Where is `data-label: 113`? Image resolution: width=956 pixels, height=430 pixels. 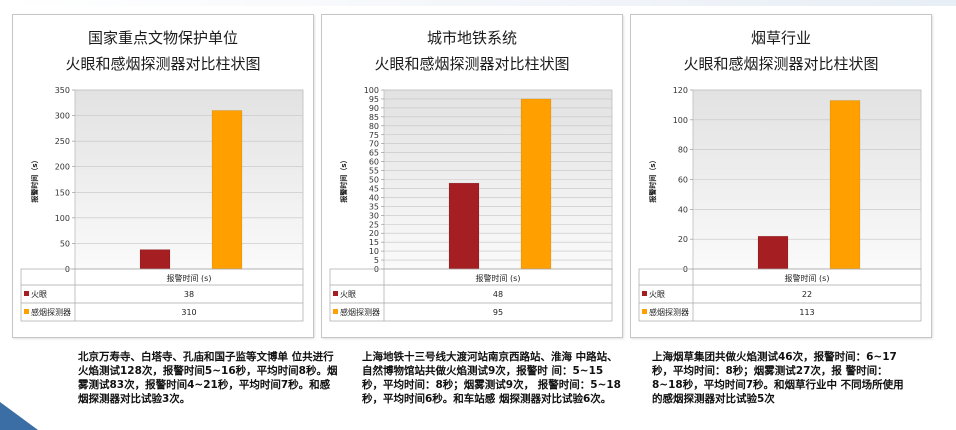 data-label: 113 is located at coordinates (806, 312).